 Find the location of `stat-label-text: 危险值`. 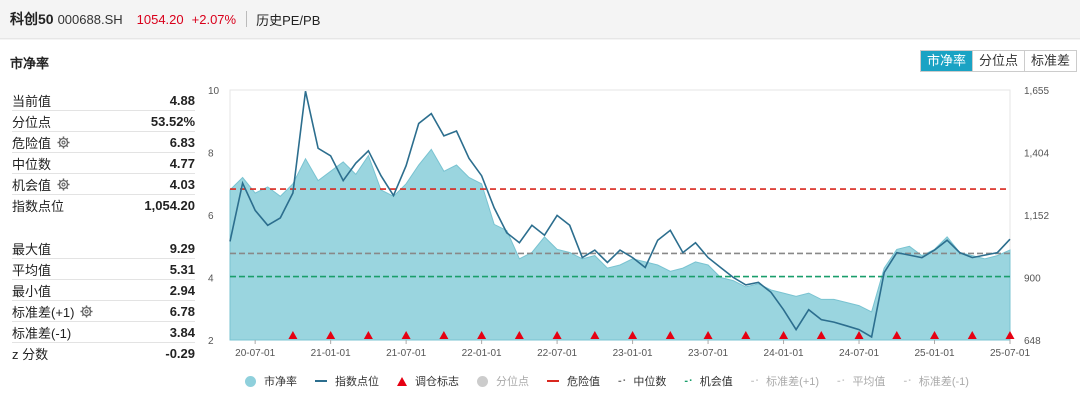

stat-label-text: 危险值 is located at coordinates (32, 143).